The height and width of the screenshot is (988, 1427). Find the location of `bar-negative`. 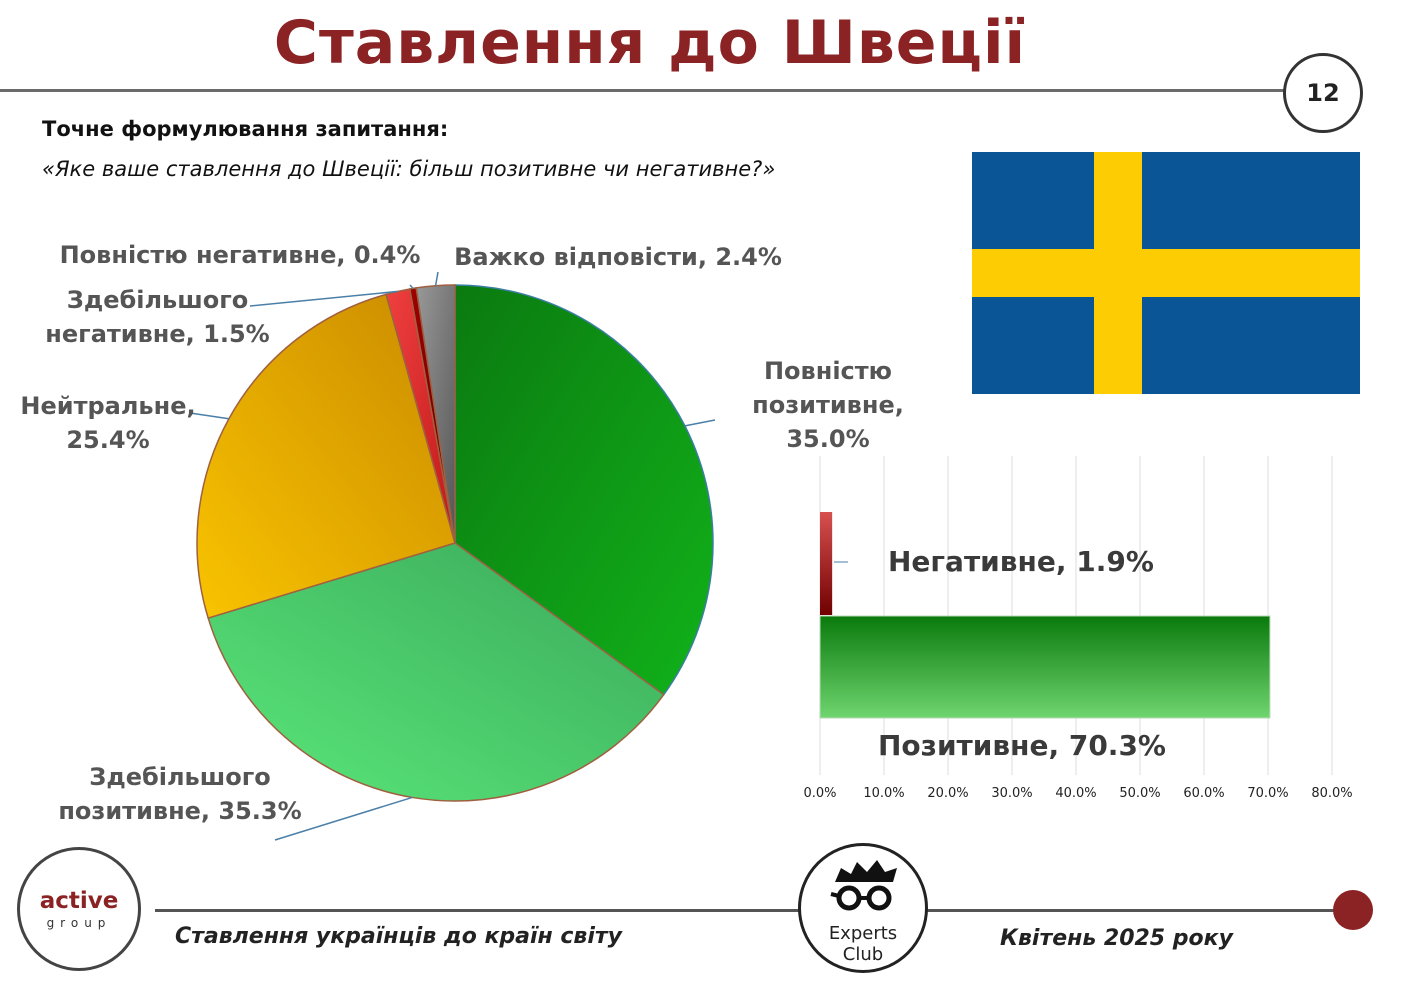

bar-negative is located at coordinates (826, 563).